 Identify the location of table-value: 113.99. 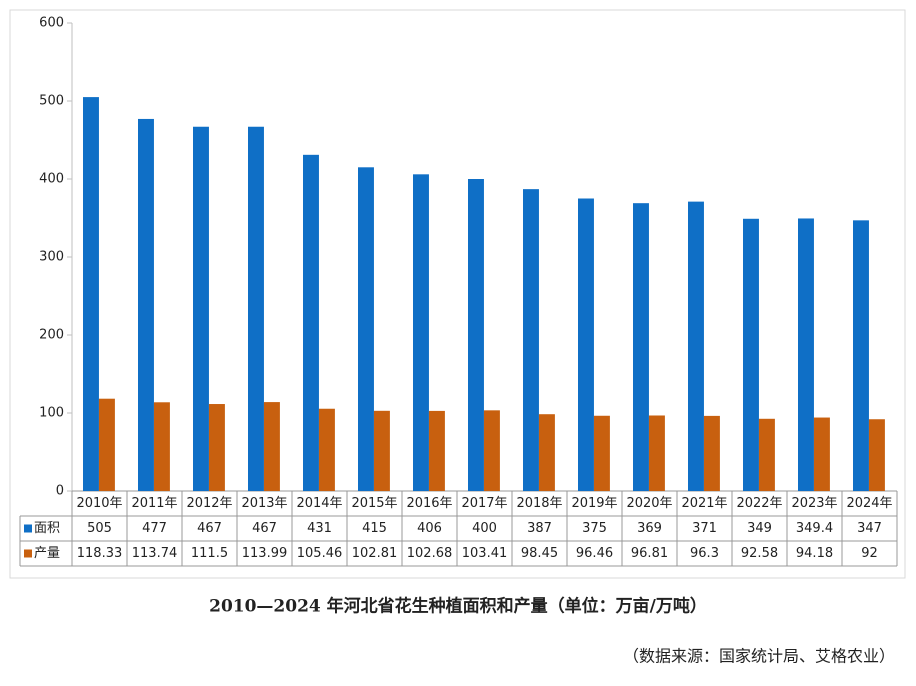
(265, 553).